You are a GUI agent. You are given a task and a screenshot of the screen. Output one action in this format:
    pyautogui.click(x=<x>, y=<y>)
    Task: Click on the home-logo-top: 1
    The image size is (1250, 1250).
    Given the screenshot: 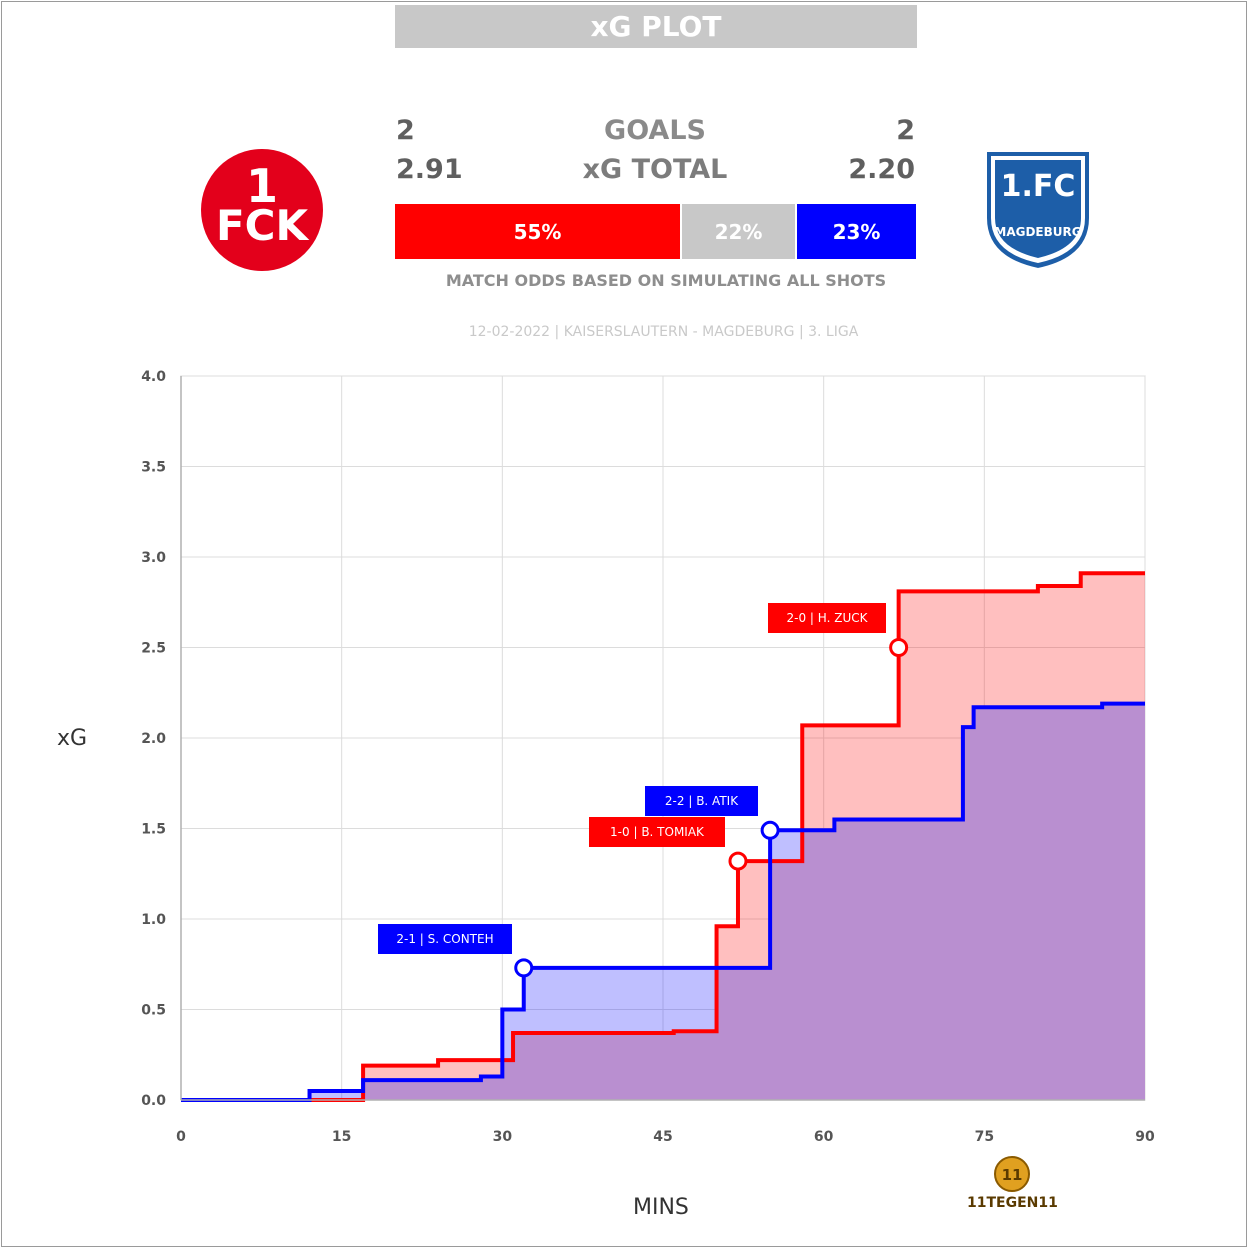 What is the action you would take?
    pyautogui.click(x=262, y=186)
    